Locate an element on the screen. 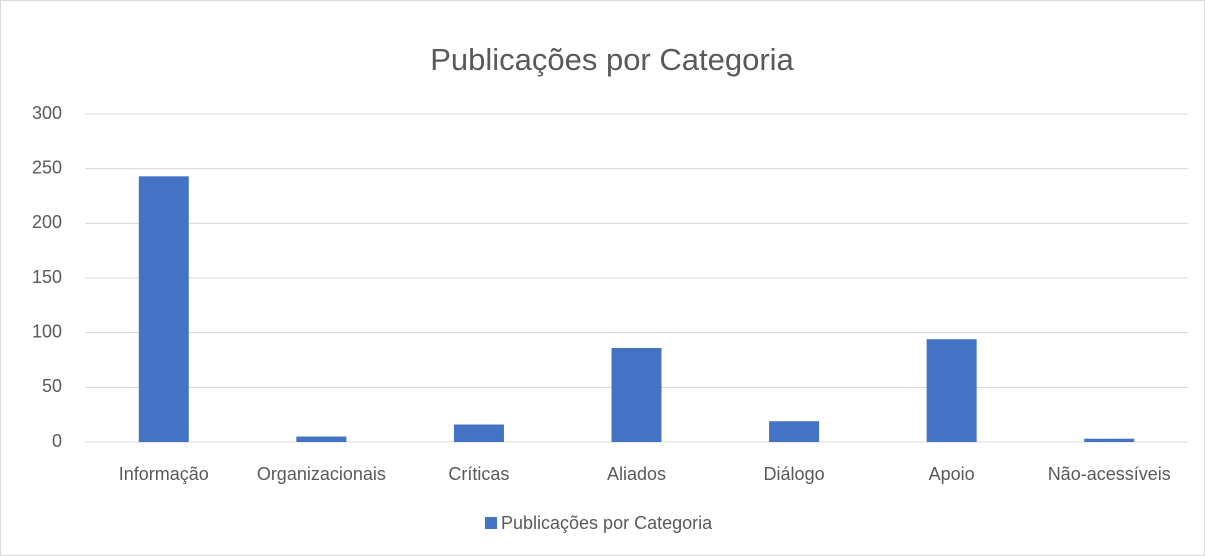  y-tick-label: 0 is located at coordinates (57, 441).